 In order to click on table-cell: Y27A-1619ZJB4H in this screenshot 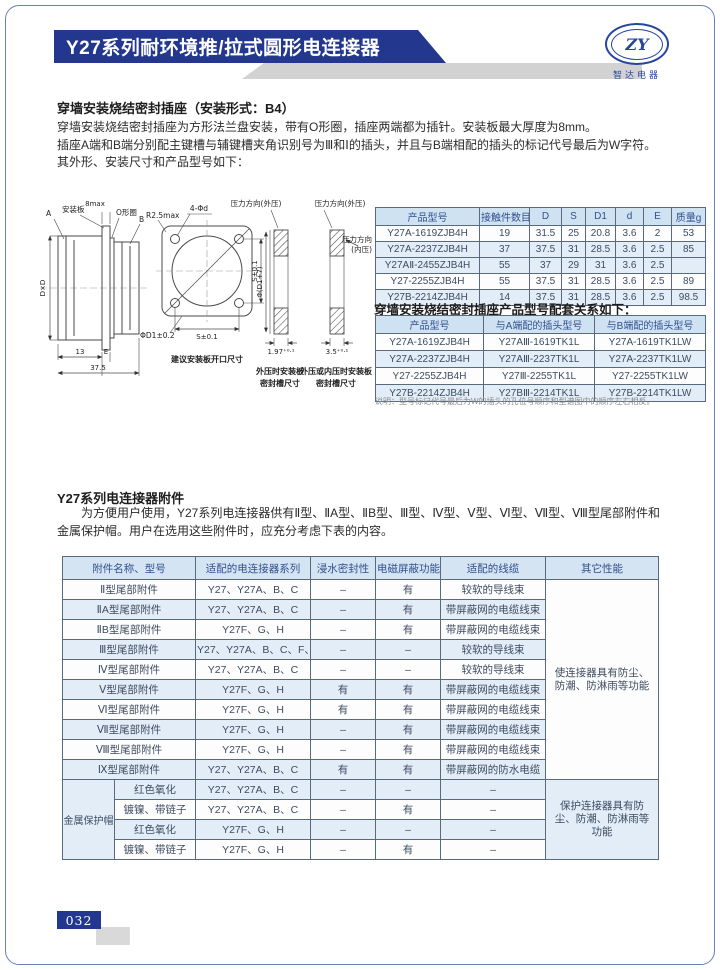, I will do `click(427, 233)`.